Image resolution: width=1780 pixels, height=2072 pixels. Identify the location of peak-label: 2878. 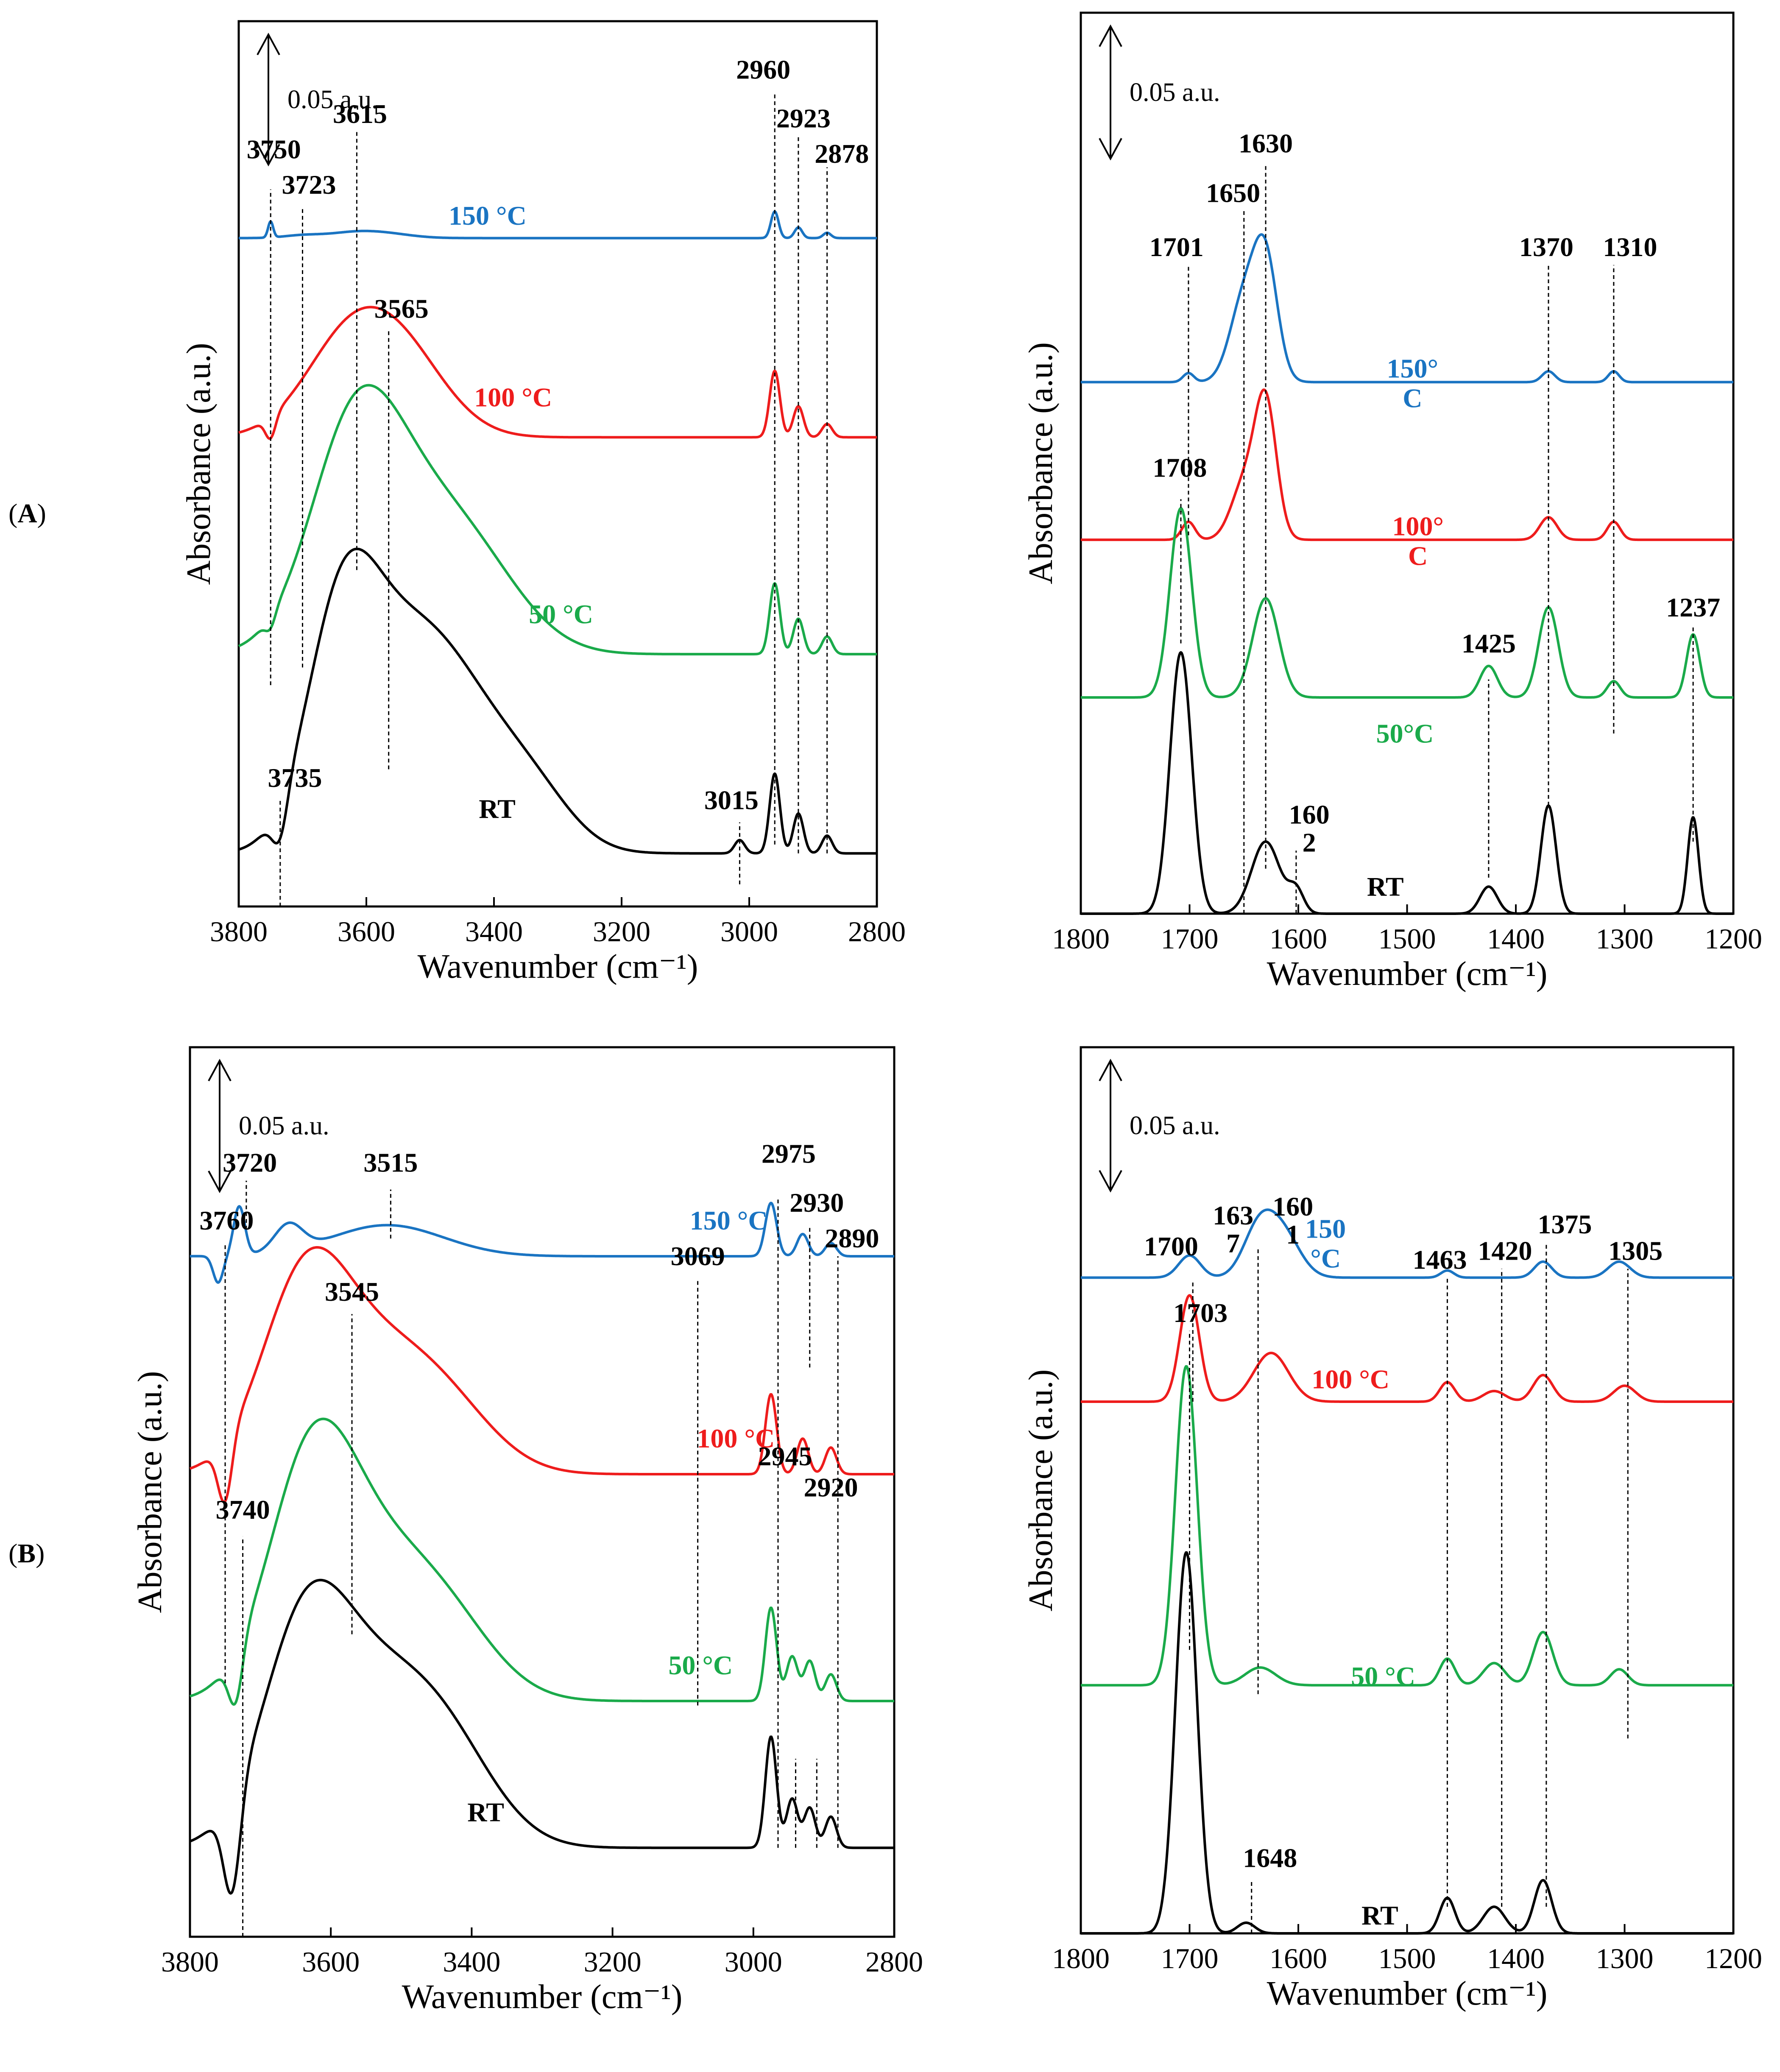
(842, 154).